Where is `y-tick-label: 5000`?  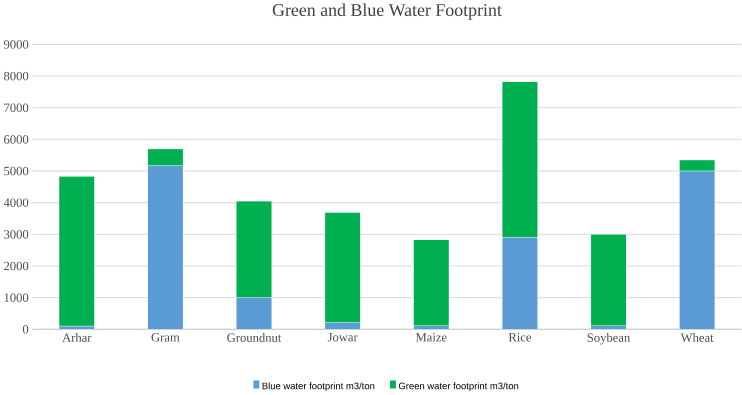
y-tick-label: 5000 is located at coordinates (16, 171).